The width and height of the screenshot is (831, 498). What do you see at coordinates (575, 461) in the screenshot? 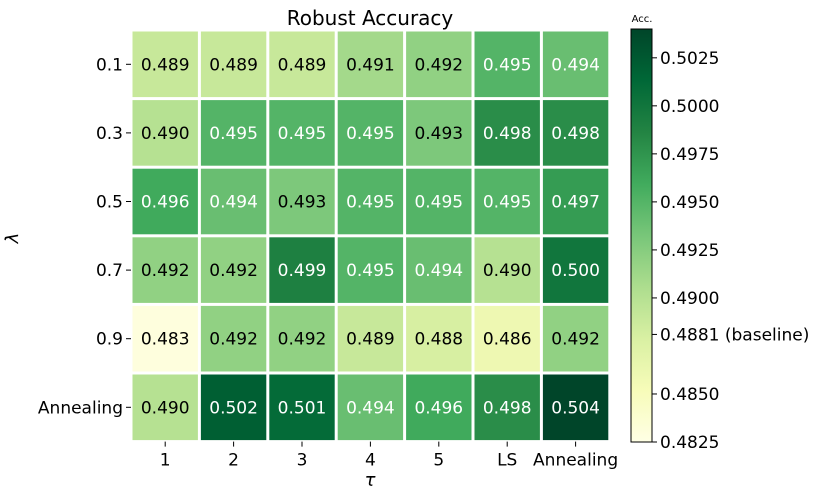
I see `x-tick-label: Annealing` at bounding box center [575, 461].